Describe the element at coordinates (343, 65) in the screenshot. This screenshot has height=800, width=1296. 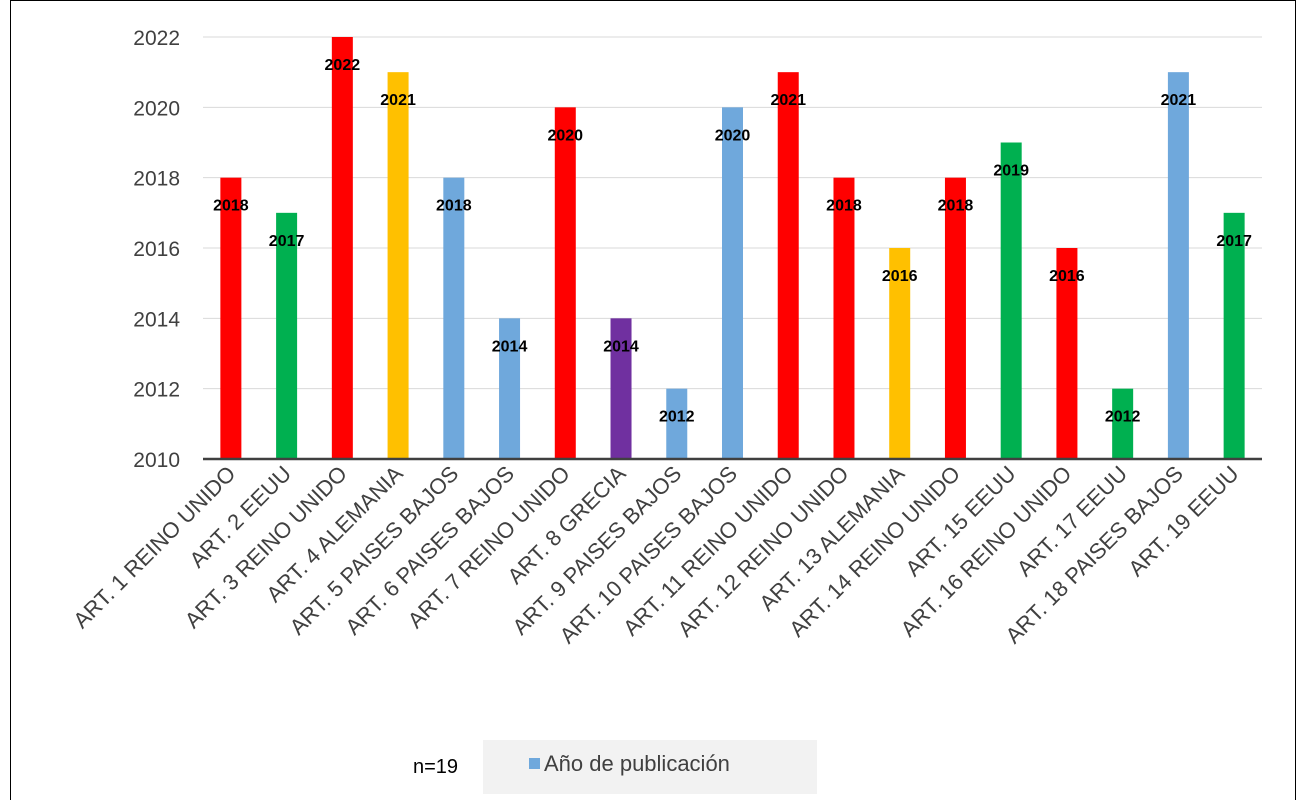
I see `data-label: 2022` at that location.